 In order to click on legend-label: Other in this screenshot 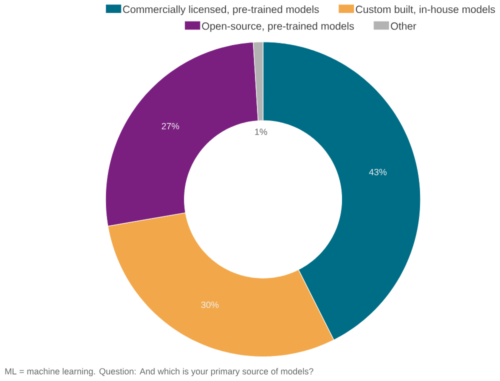, I will do `click(403, 26)`.